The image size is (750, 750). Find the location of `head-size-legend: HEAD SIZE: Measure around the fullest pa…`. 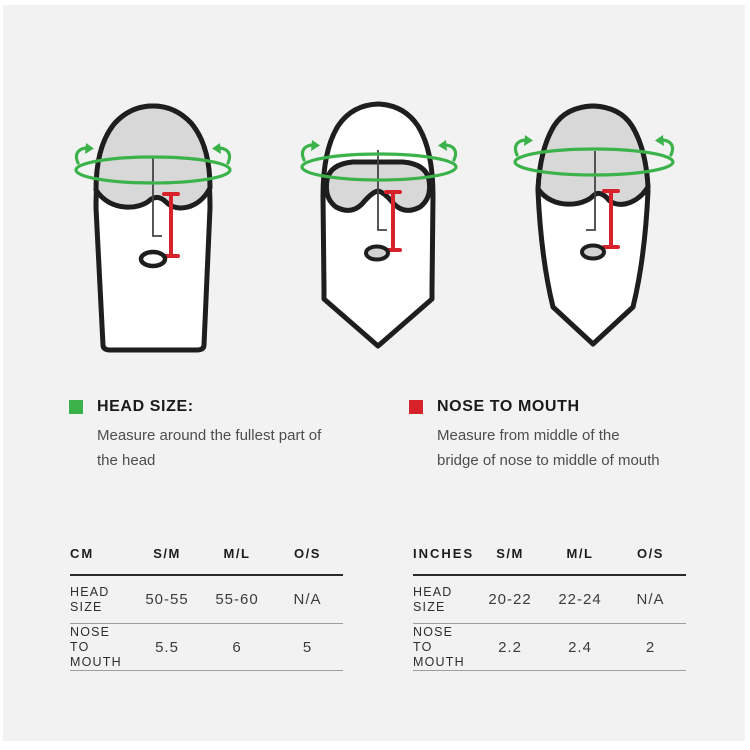

head-size-legend: HEAD SIZE: Measure around the fullest pa… is located at coordinates (214, 435).